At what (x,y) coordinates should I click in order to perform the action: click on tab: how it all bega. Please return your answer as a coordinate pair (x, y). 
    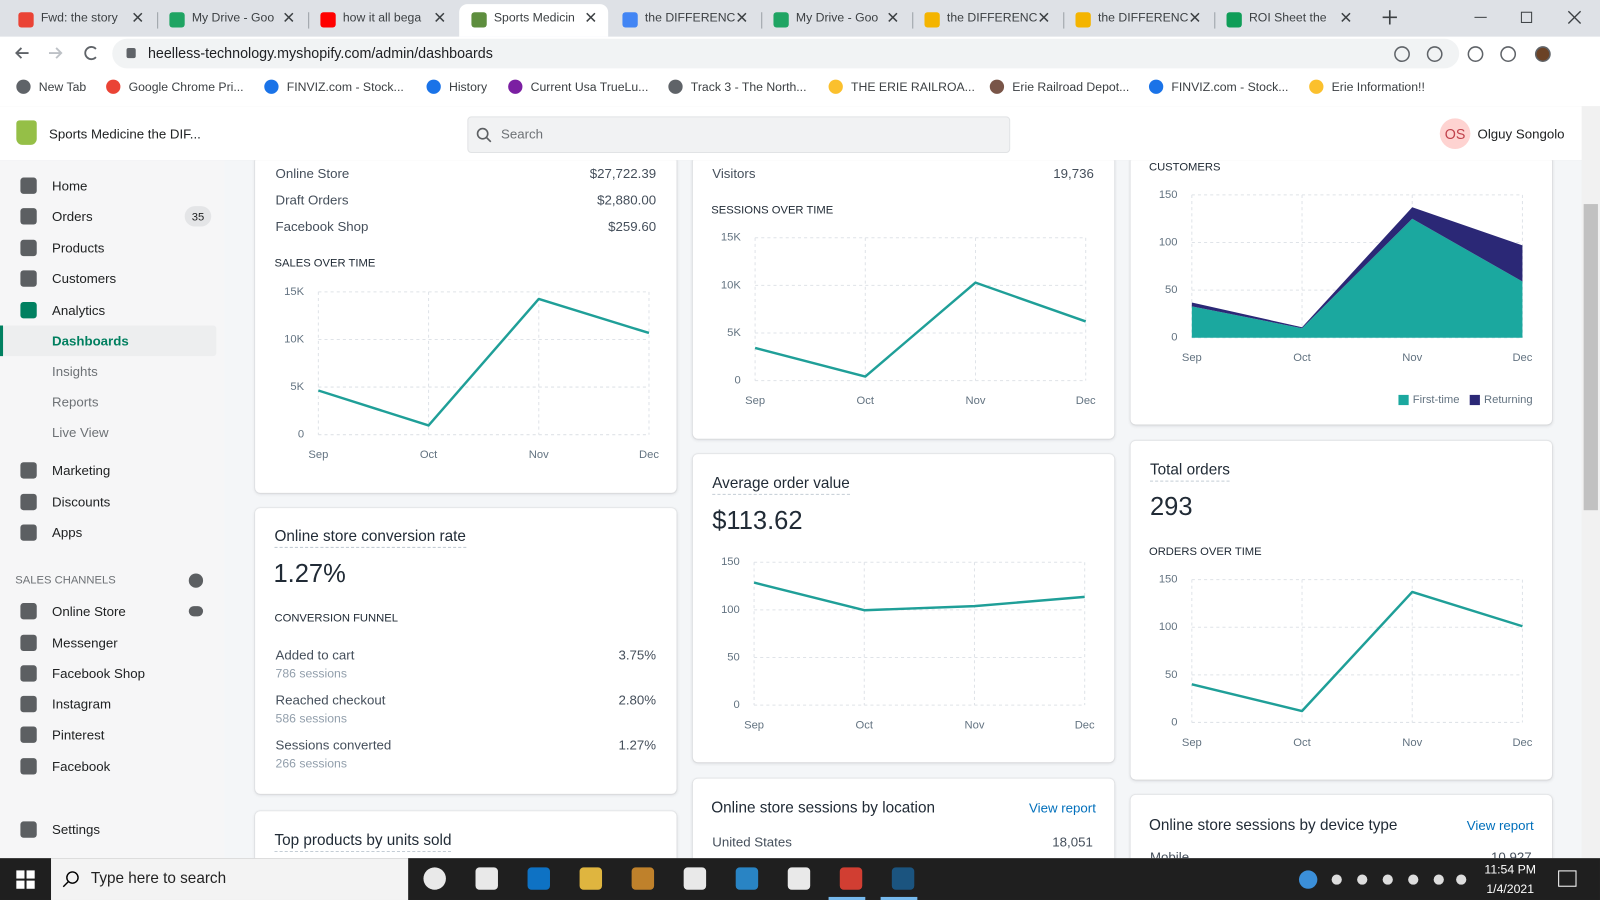
    Looking at the image, I should click on (382, 20).